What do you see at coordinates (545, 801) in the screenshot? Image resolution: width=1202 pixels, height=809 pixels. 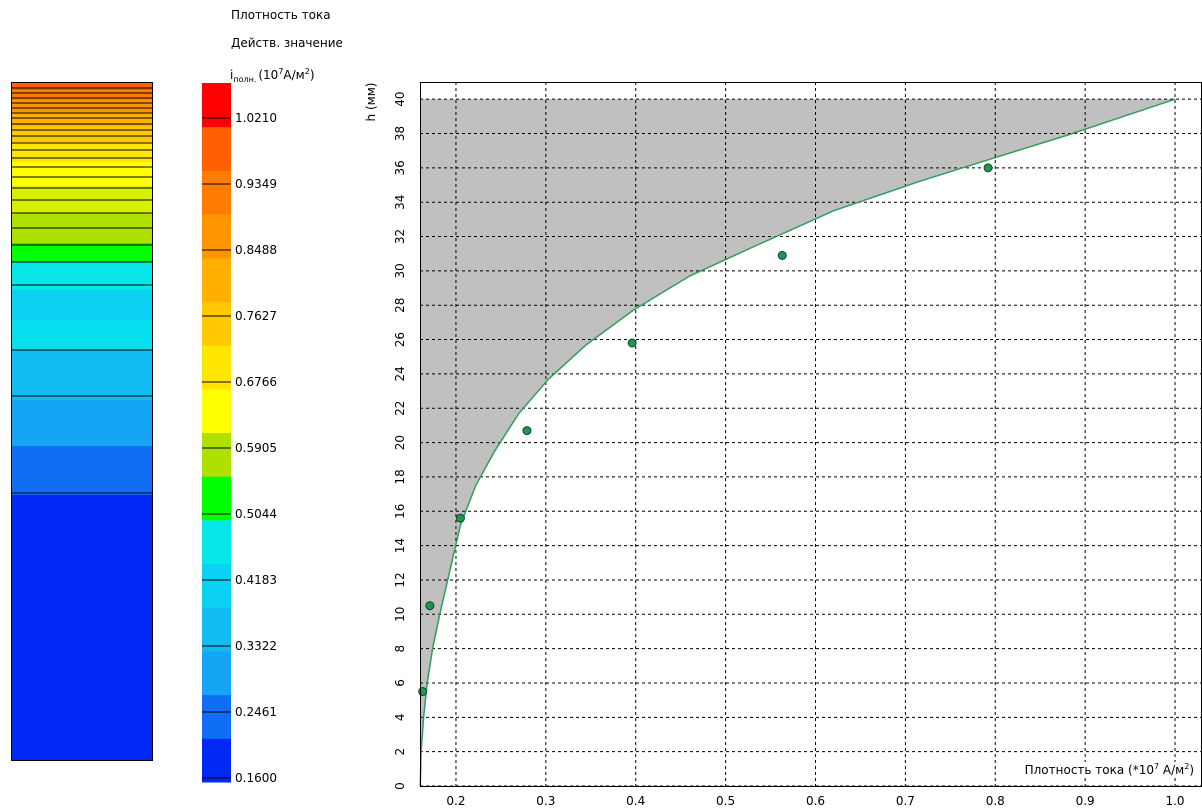 I see `x-tick-label: 0.3` at bounding box center [545, 801].